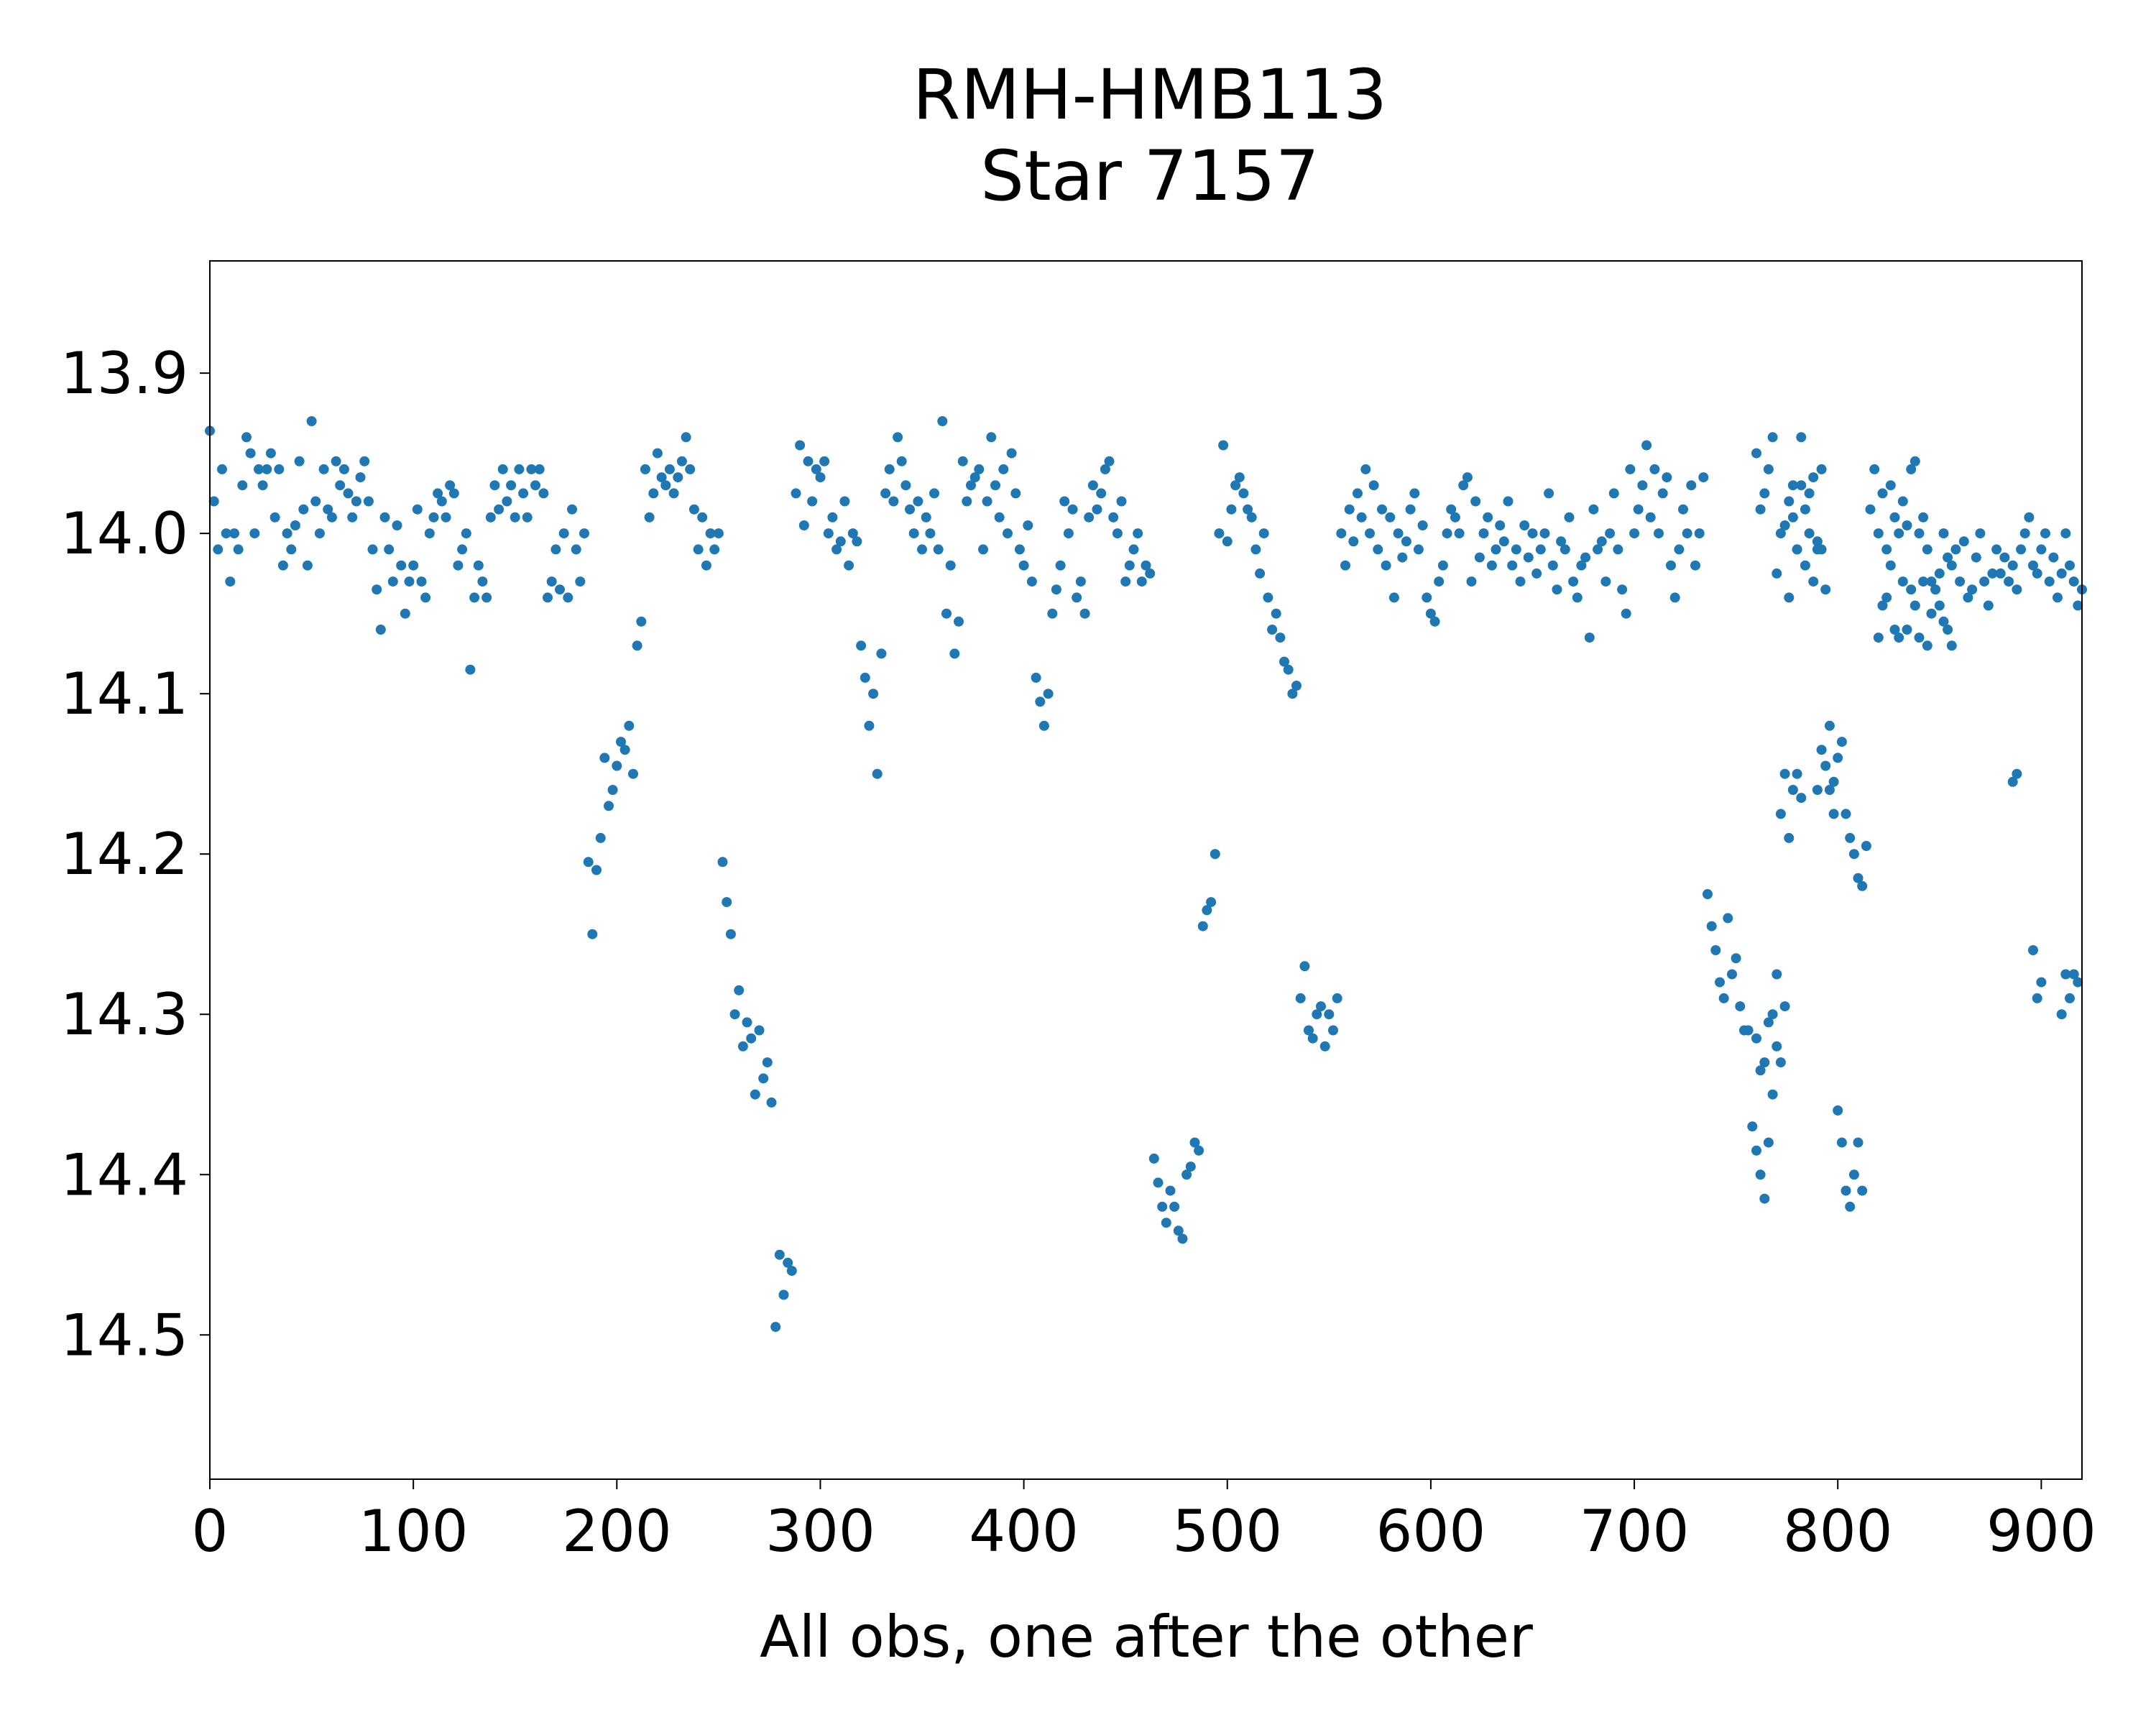 The image size is (2156, 1725). Describe the element at coordinates (124, 694) in the screenshot. I see `y-tick-label: 14.1` at that location.